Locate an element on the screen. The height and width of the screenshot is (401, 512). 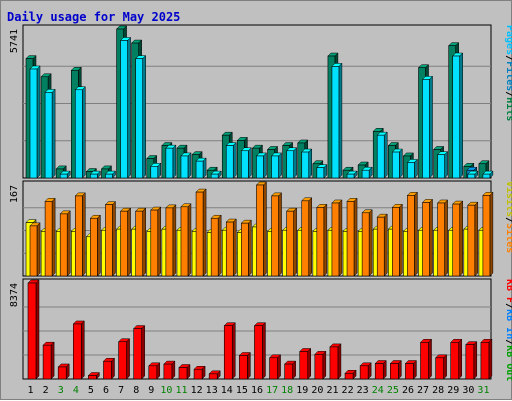
x-tick-label: 8 is located at coordinates (136, 390).